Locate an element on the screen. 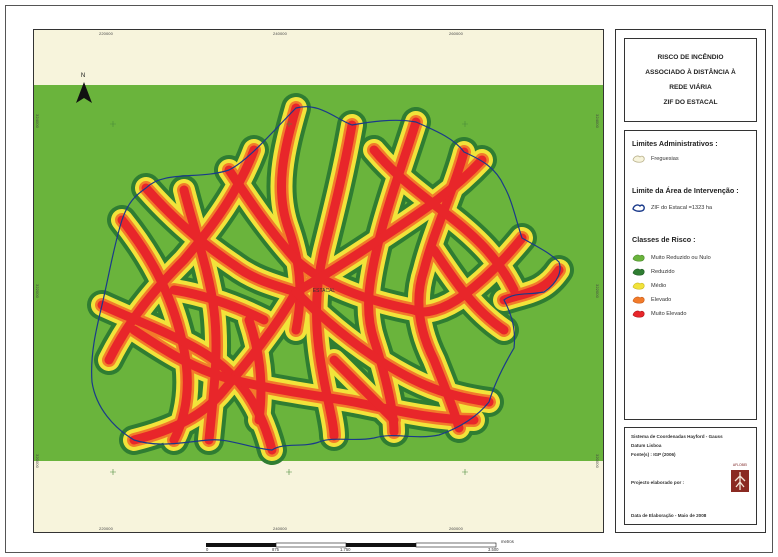 This screenshot has width=778, height=557. scale-tick-0: 0 is located at coordinates (207, 549).